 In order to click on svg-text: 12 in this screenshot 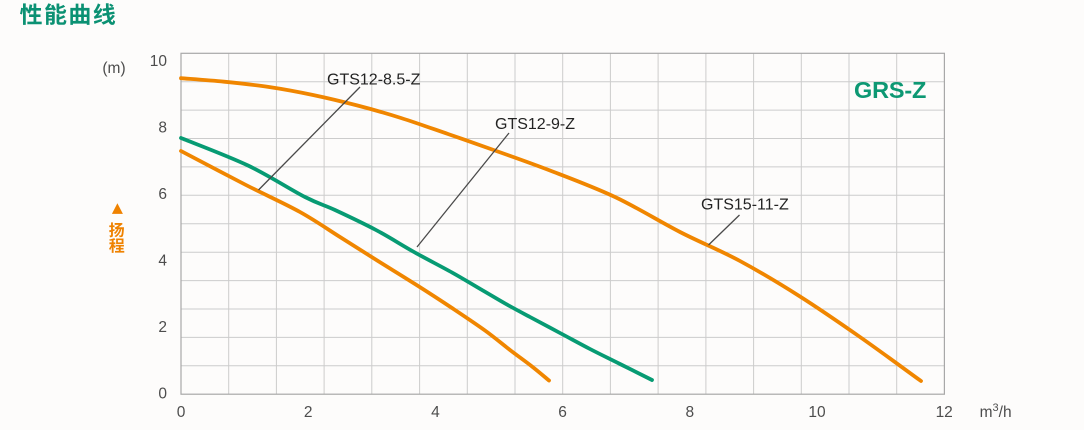, I will do `click(944, 412)`.